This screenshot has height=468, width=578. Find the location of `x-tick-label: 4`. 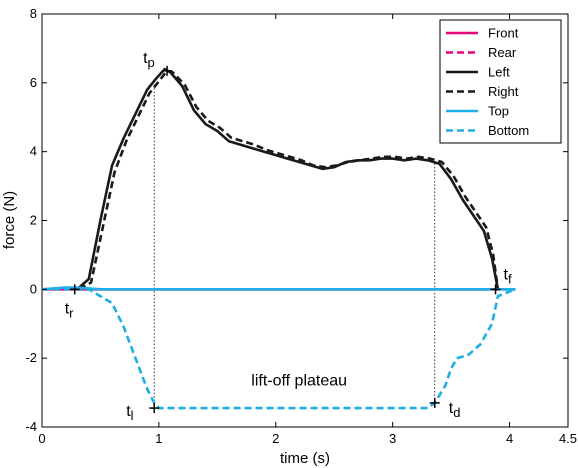

x-tick-label: 4 is located at coordinates (509, 438).